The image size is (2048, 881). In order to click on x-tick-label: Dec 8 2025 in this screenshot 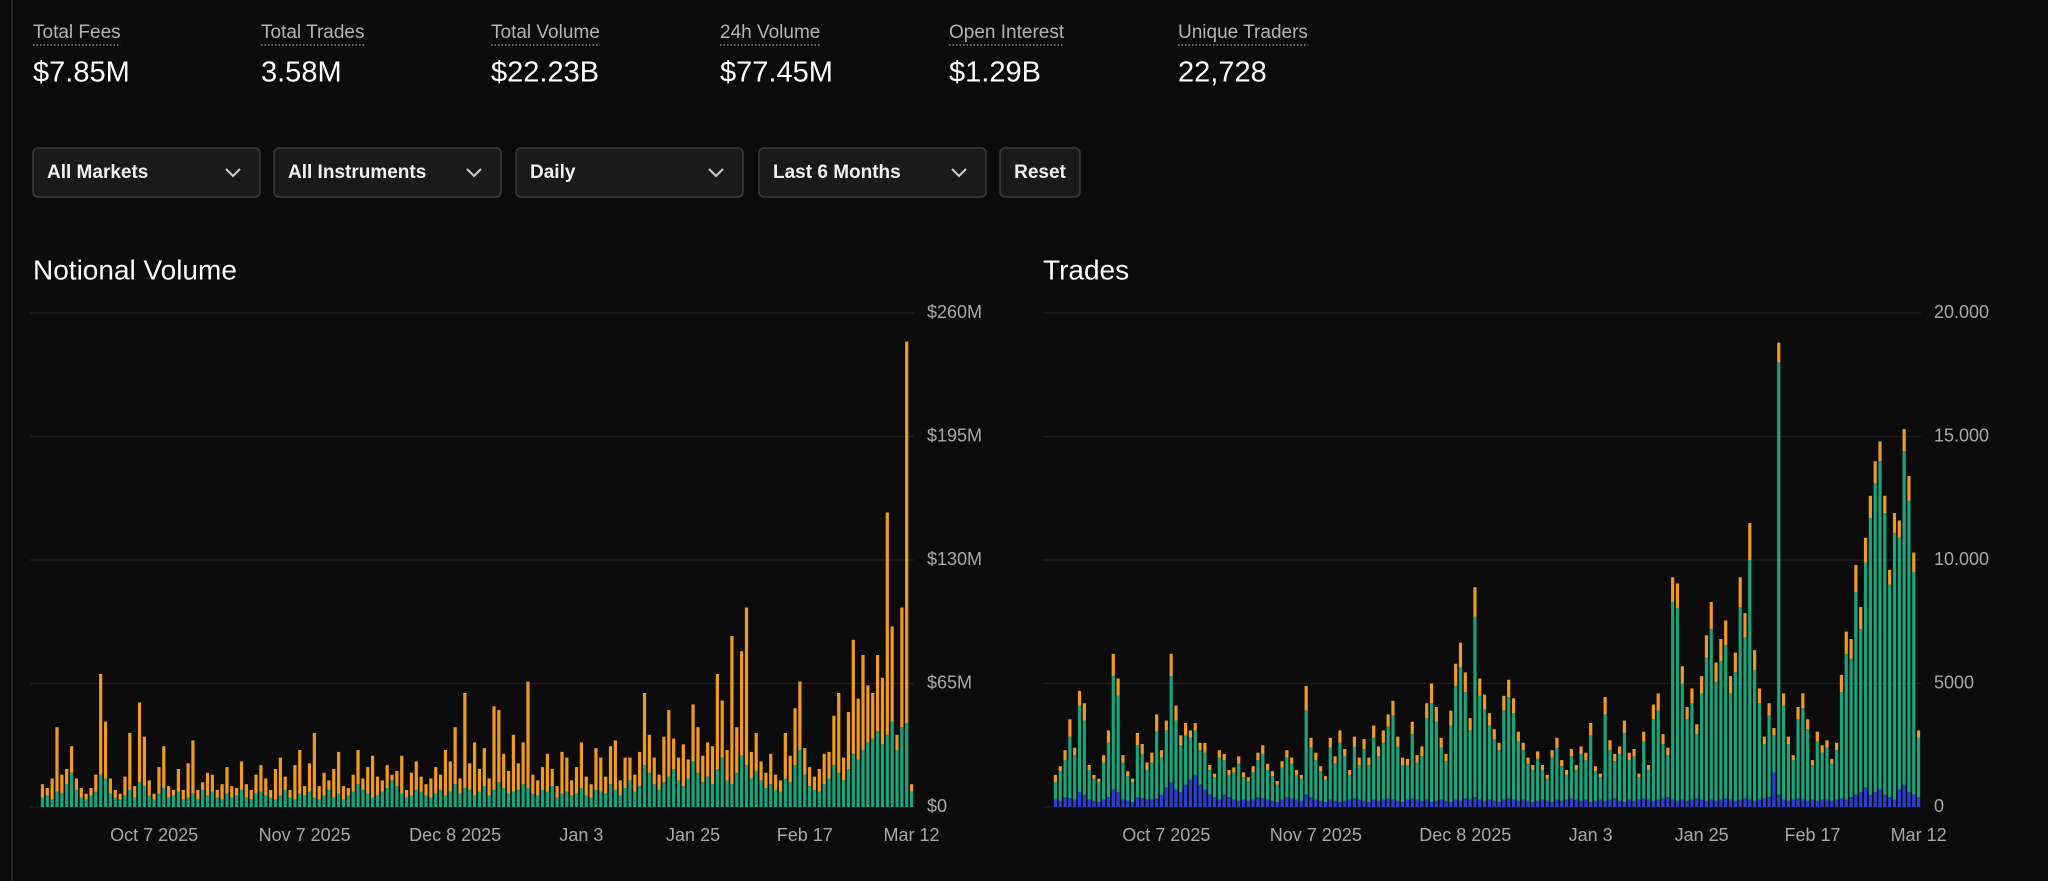, I will do `click(1465, 835)`.